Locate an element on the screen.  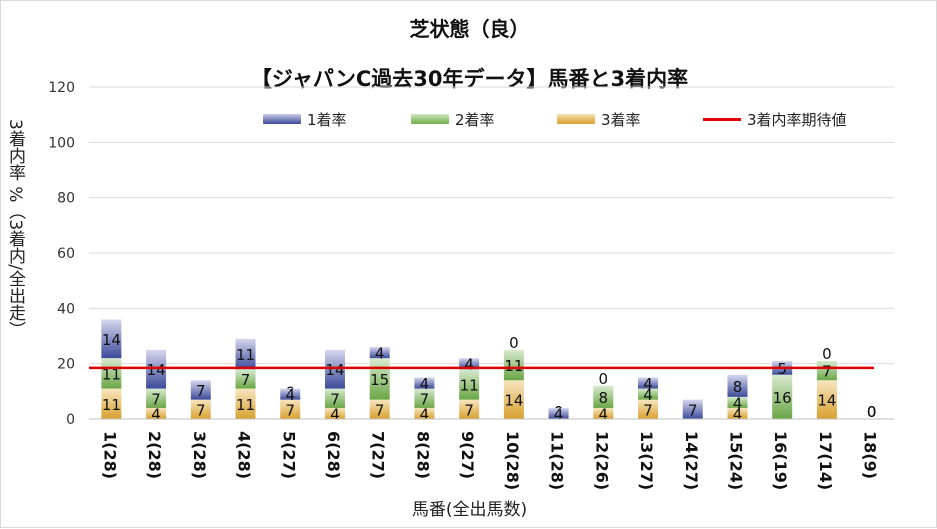
legend-item-expected: 3着内率期待値 is located at coordinates (775, 119).